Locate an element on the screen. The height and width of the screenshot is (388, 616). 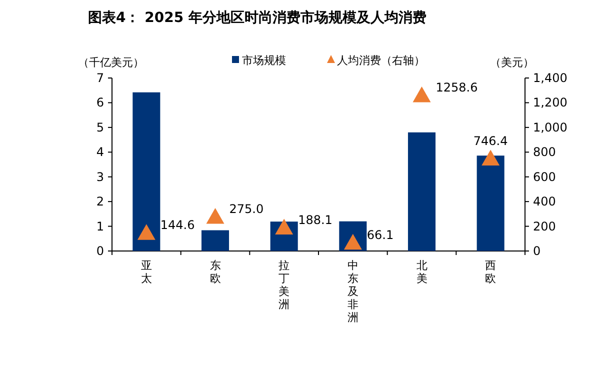
legend-label: 市场规模 is located at coordinates (264, 60).